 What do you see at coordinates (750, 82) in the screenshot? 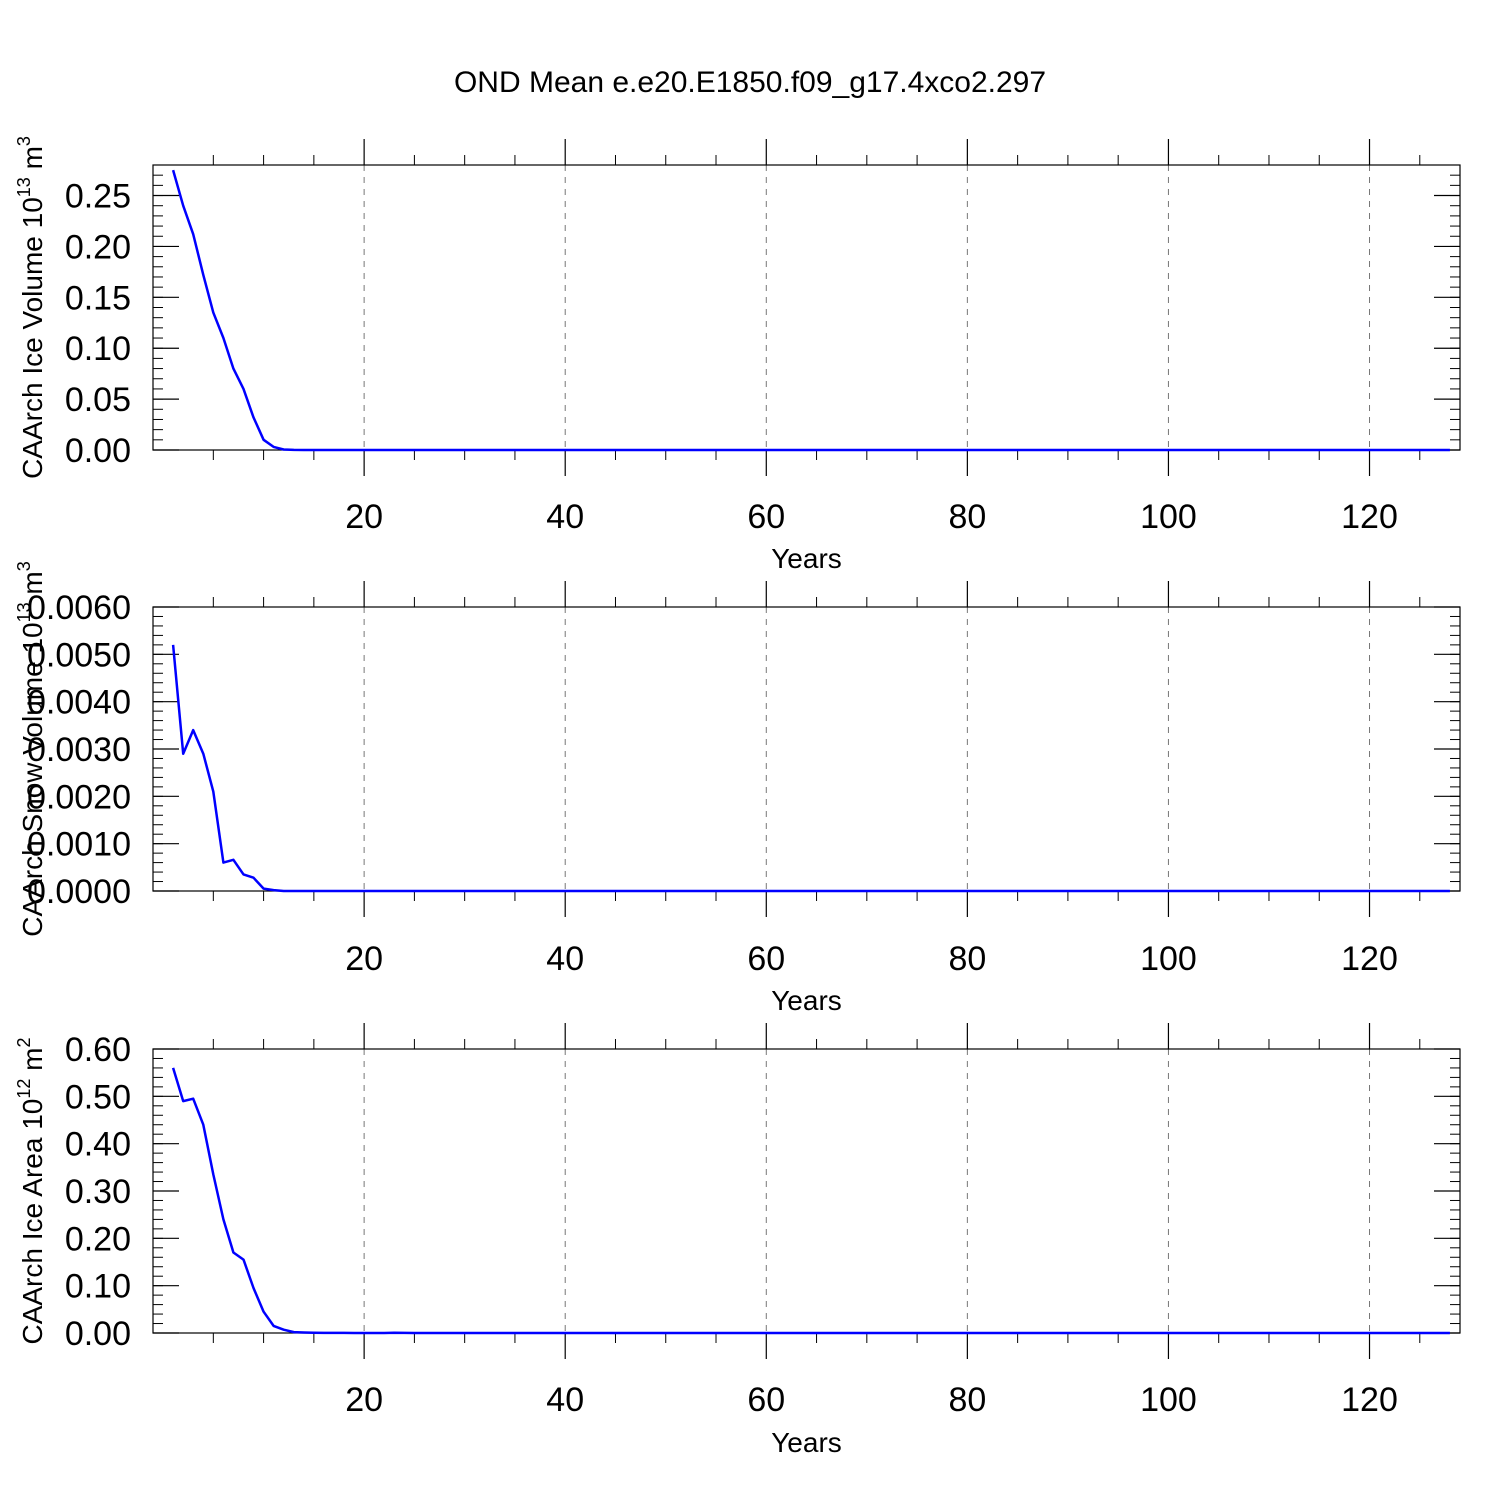
I see `figure-title: OND Mean e.e20.E1850.f09_g17.4xco2.297` at bounding box center [750, 82].